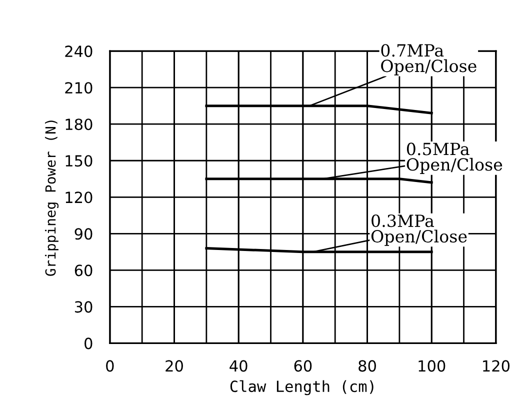  What do you see at coordinates (79, 161) in the screenshot?
I see `y-tick-label: 150` at bounding box center [79, 161].